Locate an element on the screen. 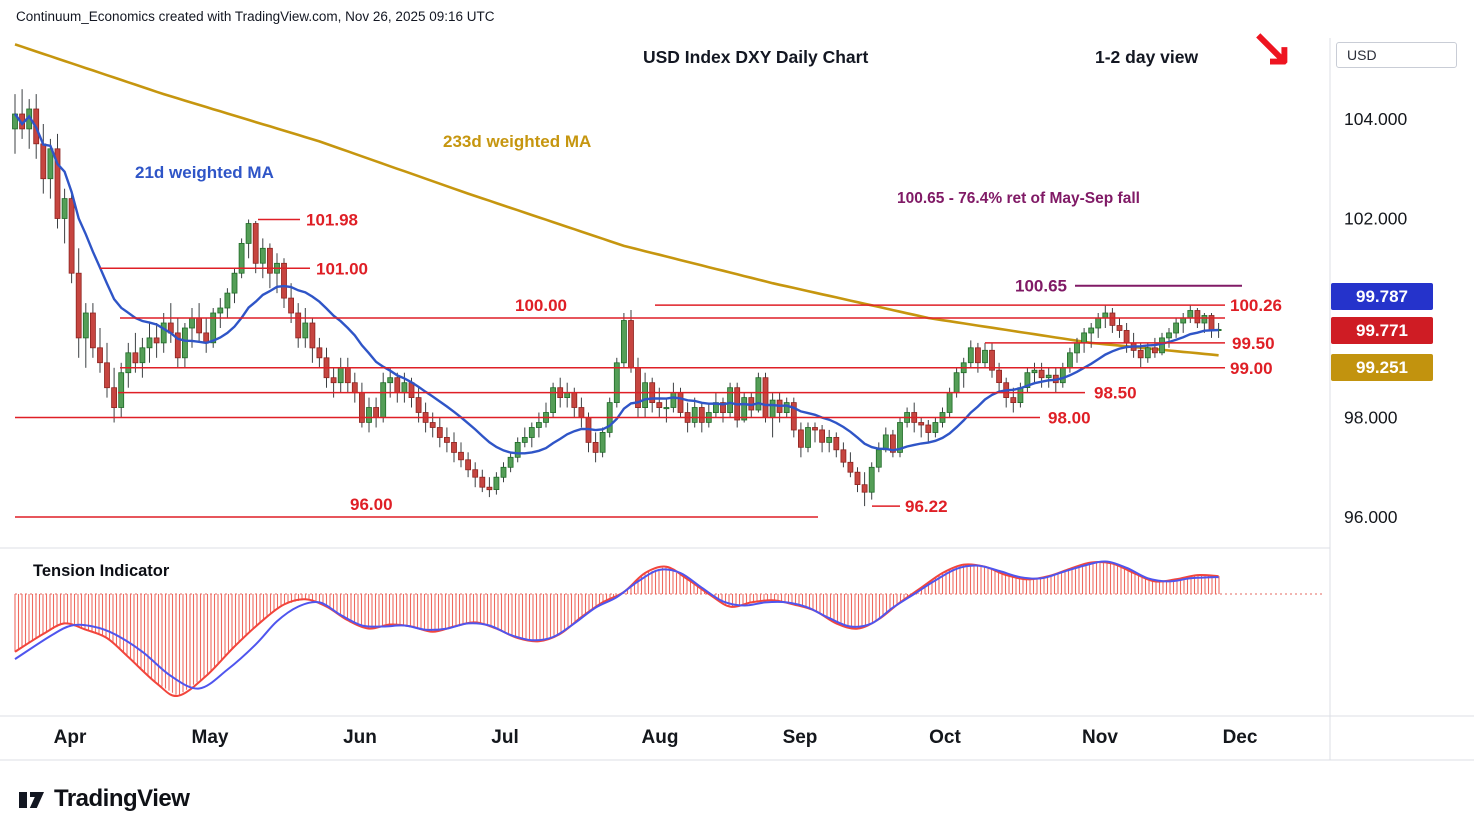  x-axis-label: Sep is located at coordinates (800, 737).